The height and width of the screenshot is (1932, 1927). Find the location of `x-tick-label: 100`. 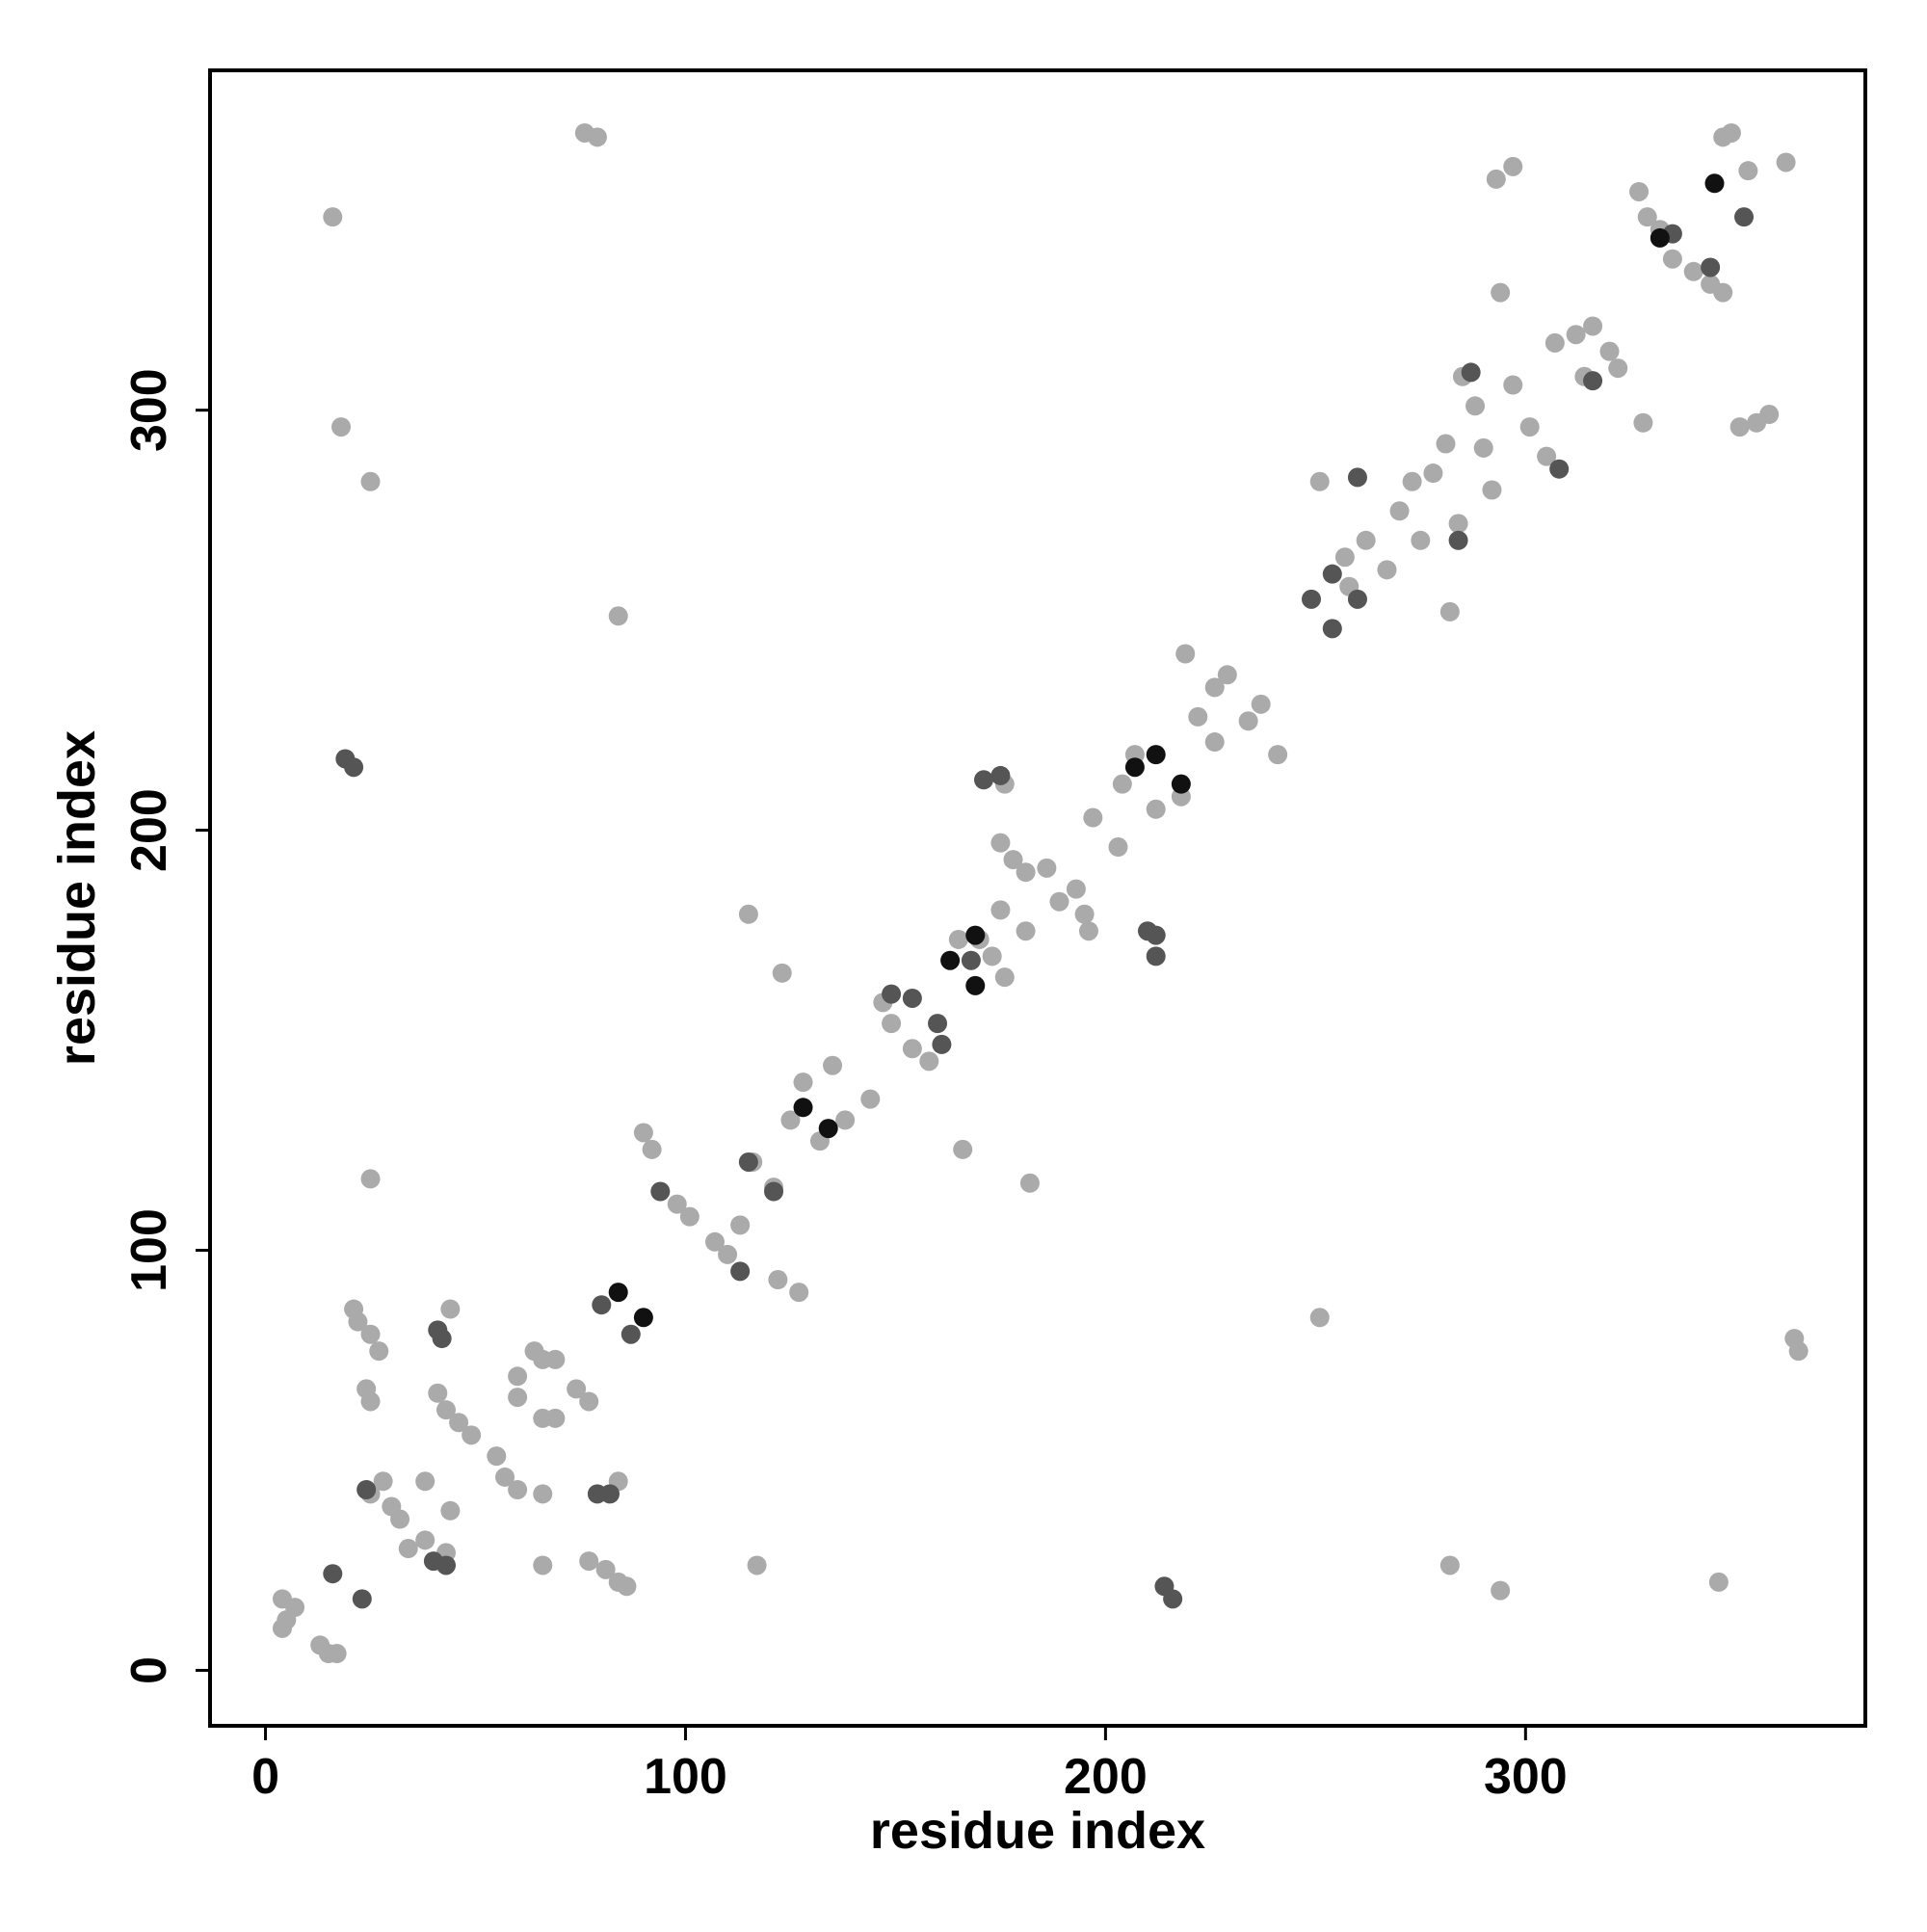

x-tick-label: 100 is located at coordinates (685, 1777).